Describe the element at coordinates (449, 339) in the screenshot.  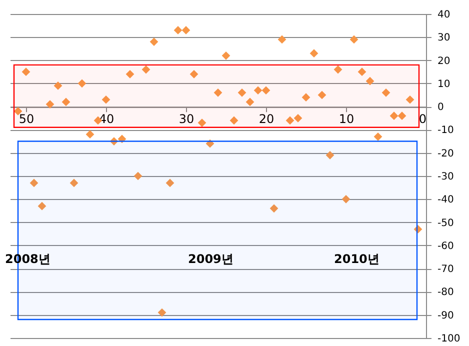
I see `y-tick-label: -100` at that location.